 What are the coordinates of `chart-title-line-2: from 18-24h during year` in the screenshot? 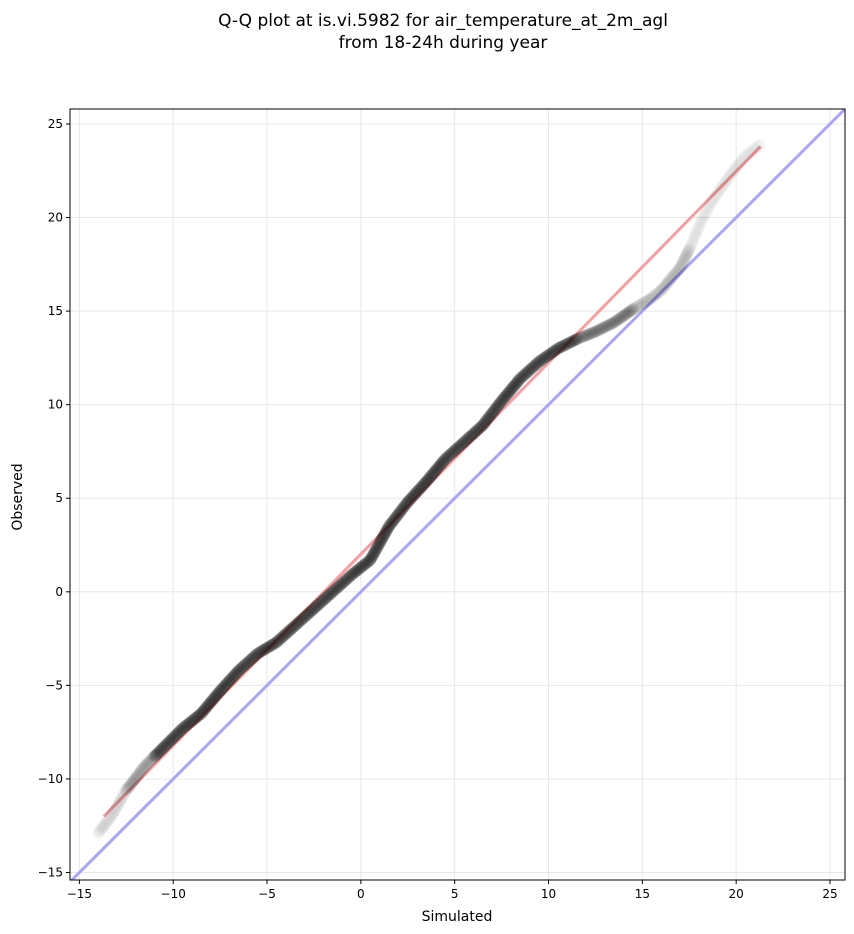 It's located at (443, 43).